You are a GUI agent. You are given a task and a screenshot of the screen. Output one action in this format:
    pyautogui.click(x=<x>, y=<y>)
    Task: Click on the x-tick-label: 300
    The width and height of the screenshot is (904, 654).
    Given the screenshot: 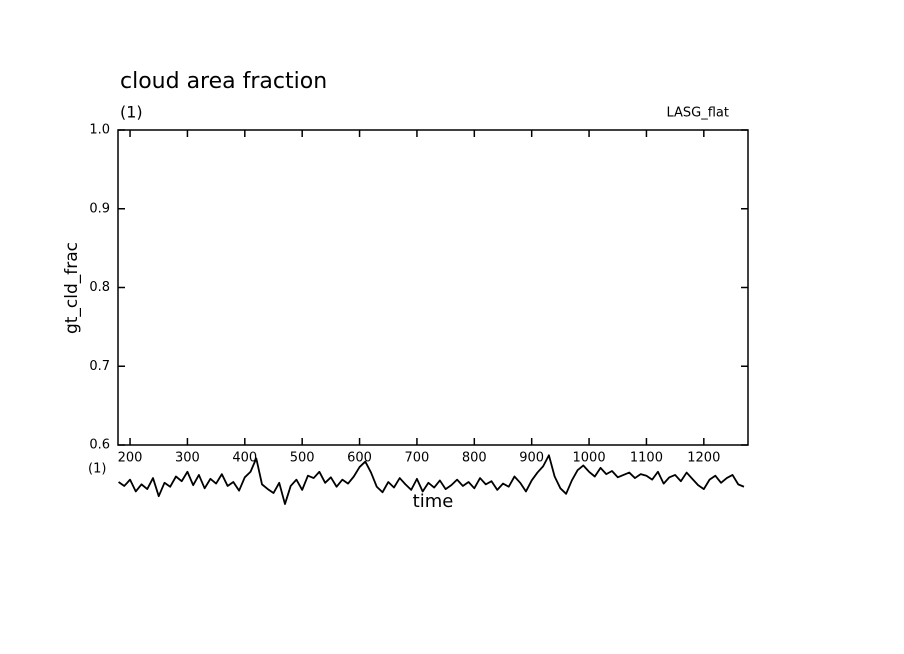 What is the action you would take?
    pyautogui.click(x=187, y=458)
    